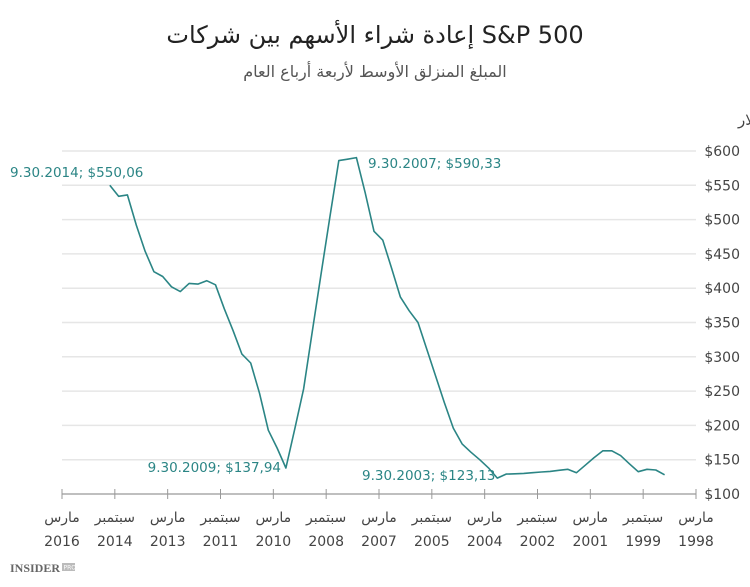 This screenshot has width=750, height=587. Describe the element at coordinates (722, 221) in the screenshot. I see `y-tick-label: $500` at that location.